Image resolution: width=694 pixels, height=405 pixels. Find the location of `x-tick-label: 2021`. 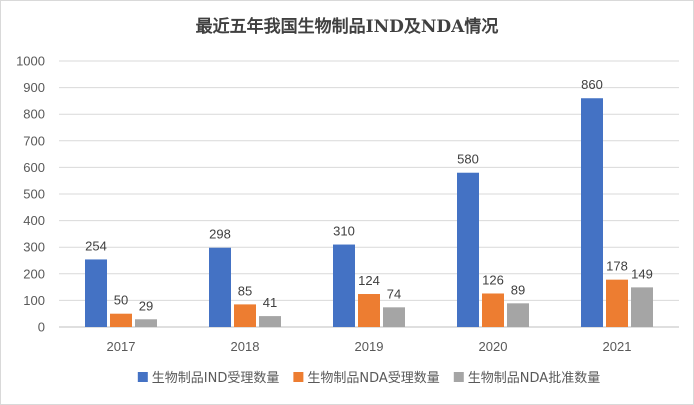

x-tick-label: 2021 is located at coordinates (617, 346).